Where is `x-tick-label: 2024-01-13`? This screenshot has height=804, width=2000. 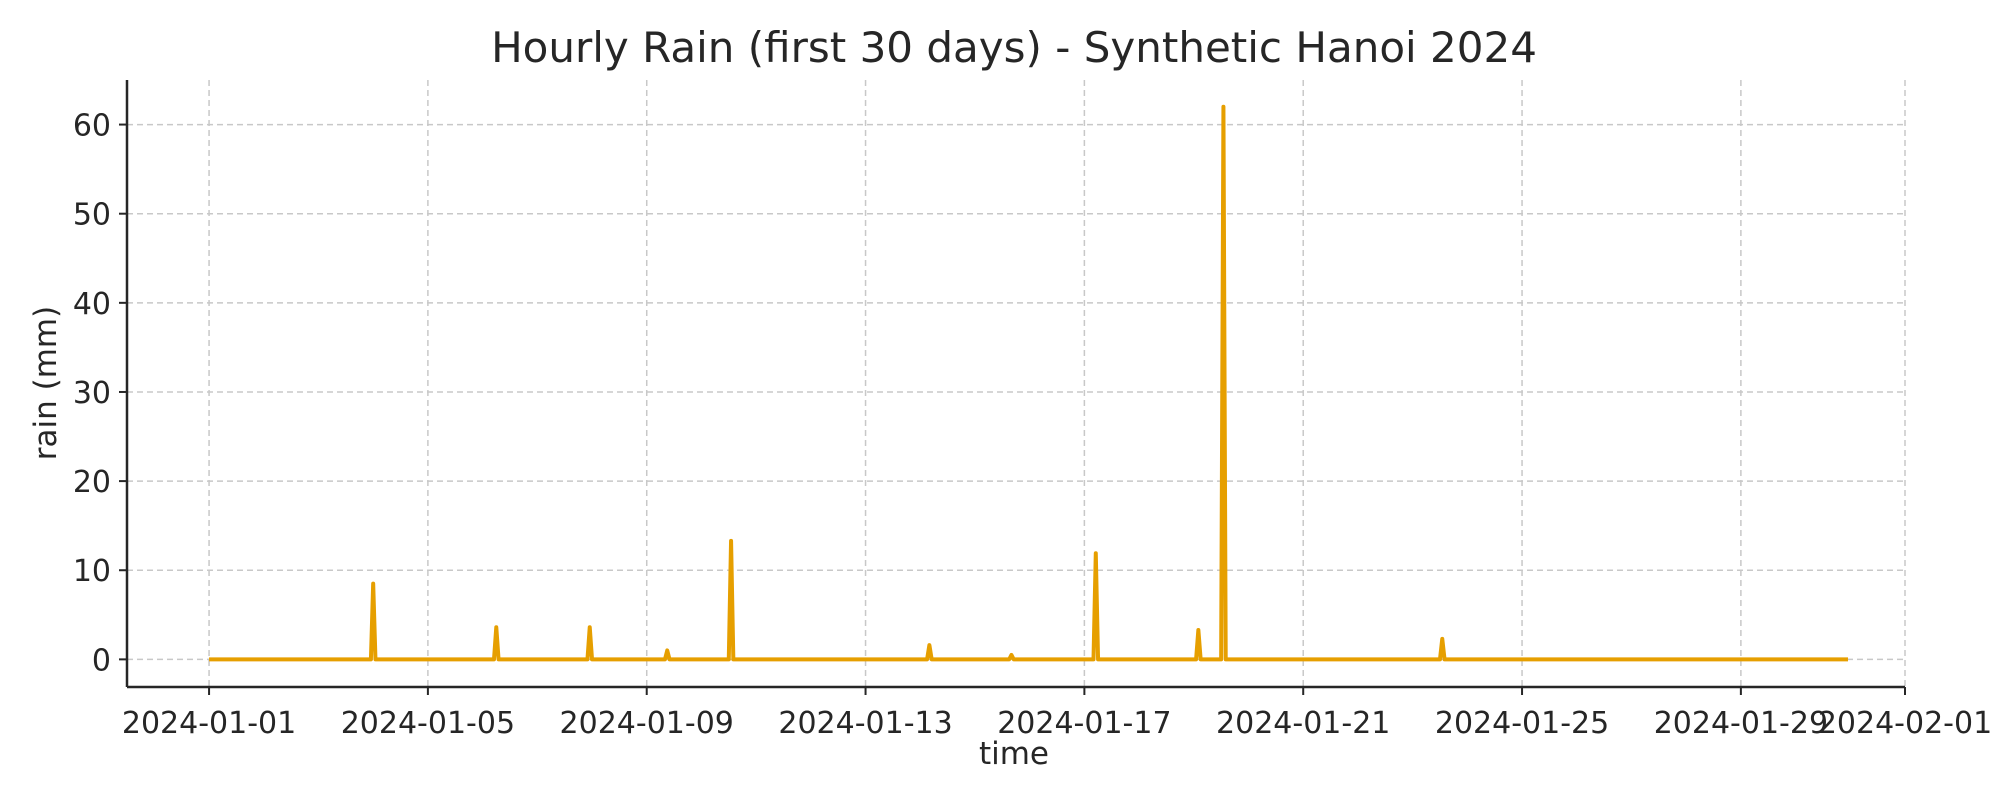 x-tick-label: 2024-01-13 is located at coordinates (865, 723).